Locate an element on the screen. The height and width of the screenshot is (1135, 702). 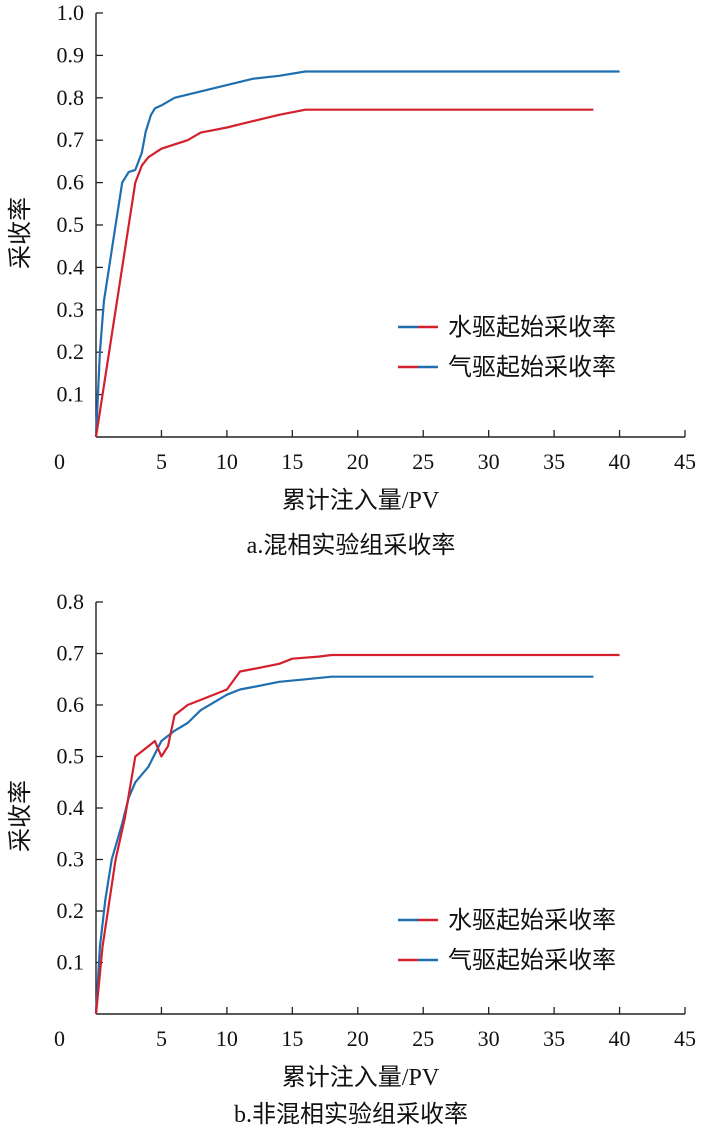
chart-caption: b.非混相实验组采收率 is located at coordinates (351, 1114).